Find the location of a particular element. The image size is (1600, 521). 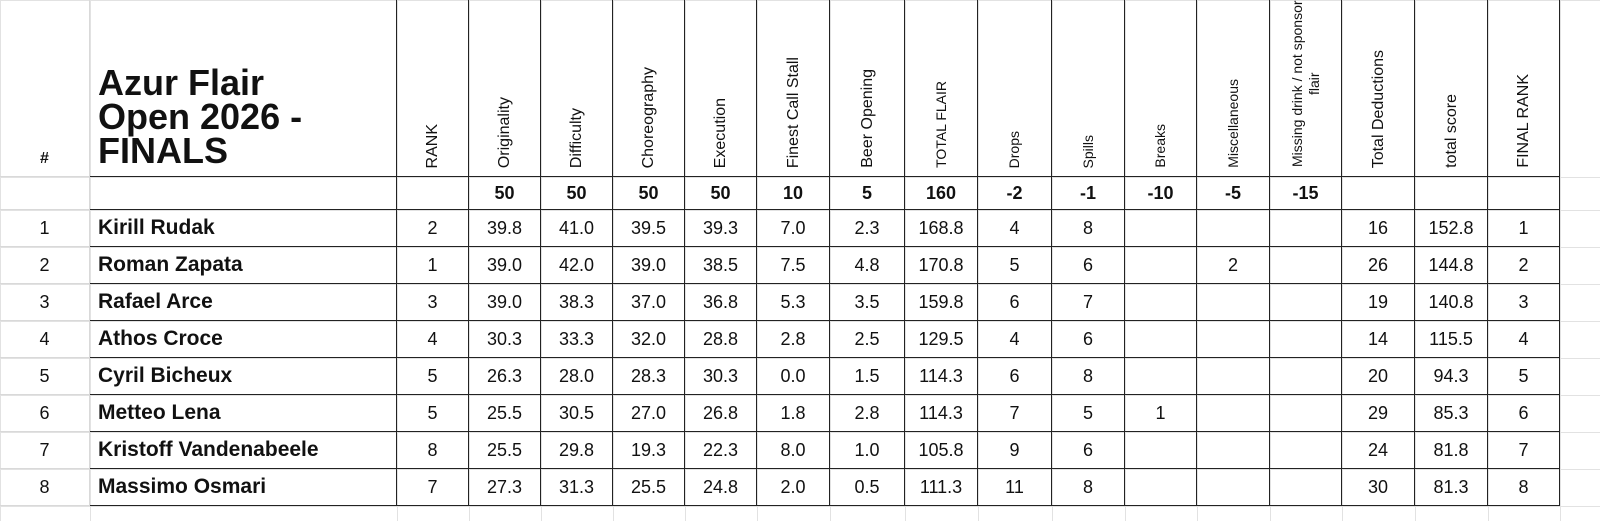

cell-text: 30.3 is located at coordinates (720, 375).